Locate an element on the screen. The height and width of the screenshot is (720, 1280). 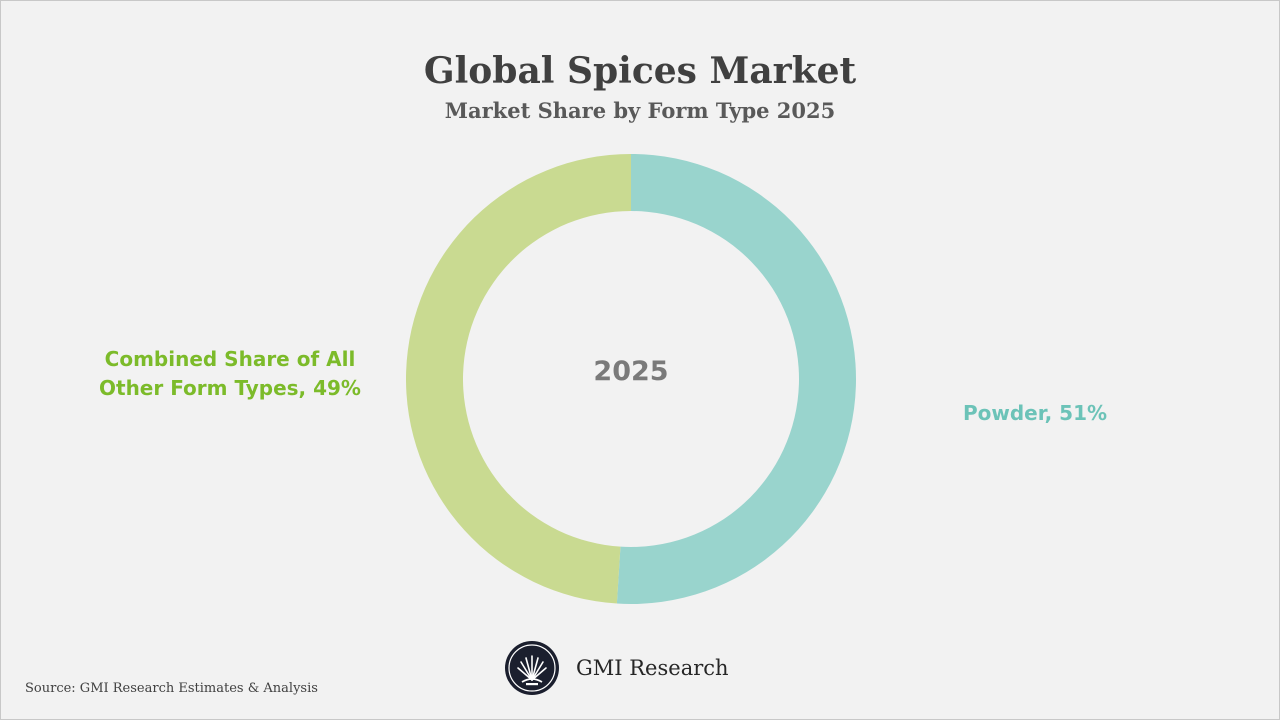
brand-name: GMI Research is located at coordinates (652, 668).